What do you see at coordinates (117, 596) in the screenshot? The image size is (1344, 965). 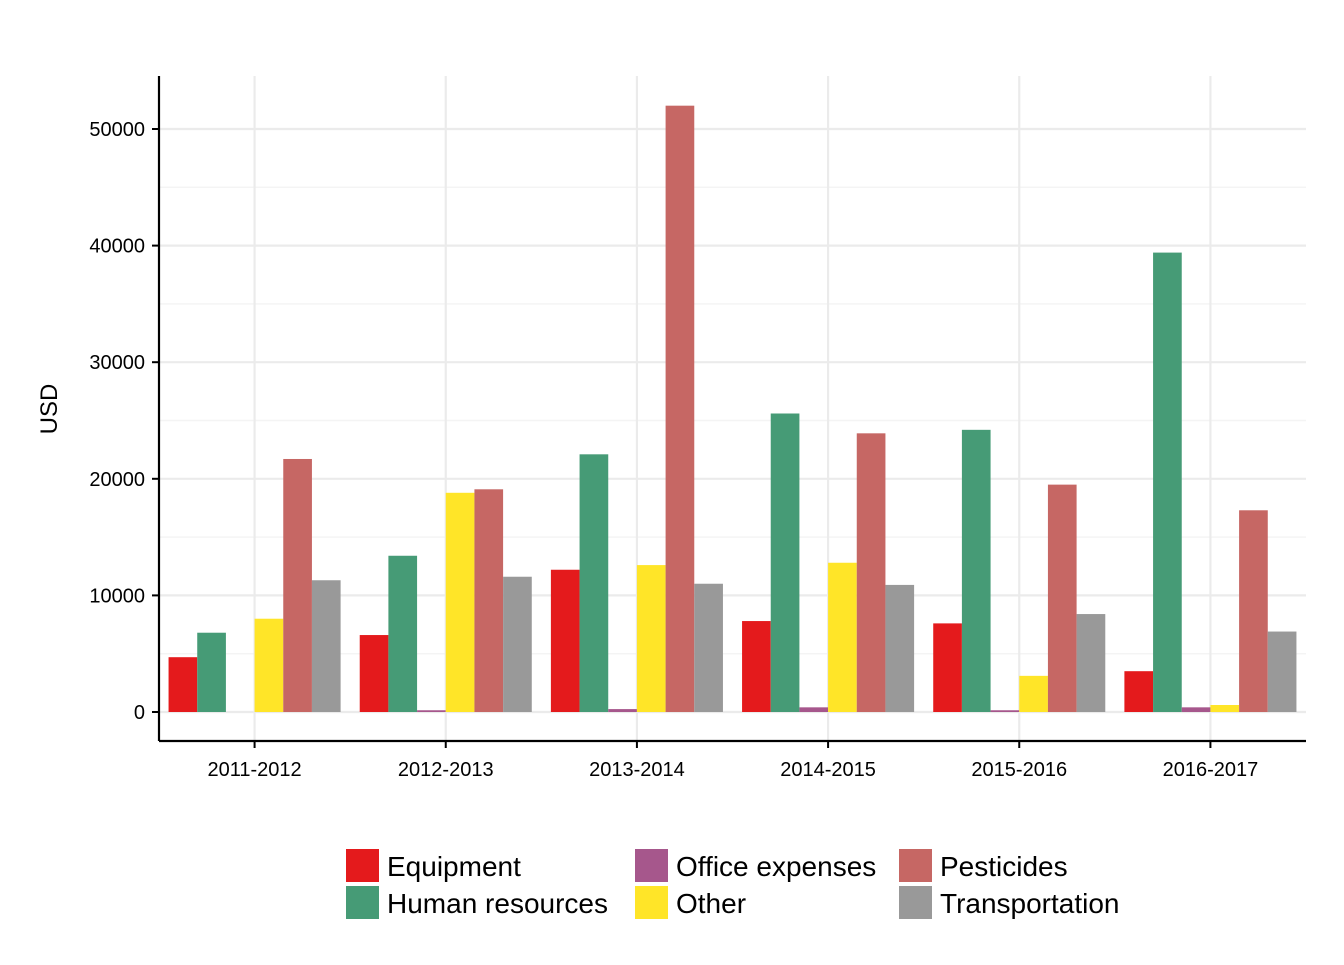 I see `y-tick-label: 10000` at bounding box center [117, 596].